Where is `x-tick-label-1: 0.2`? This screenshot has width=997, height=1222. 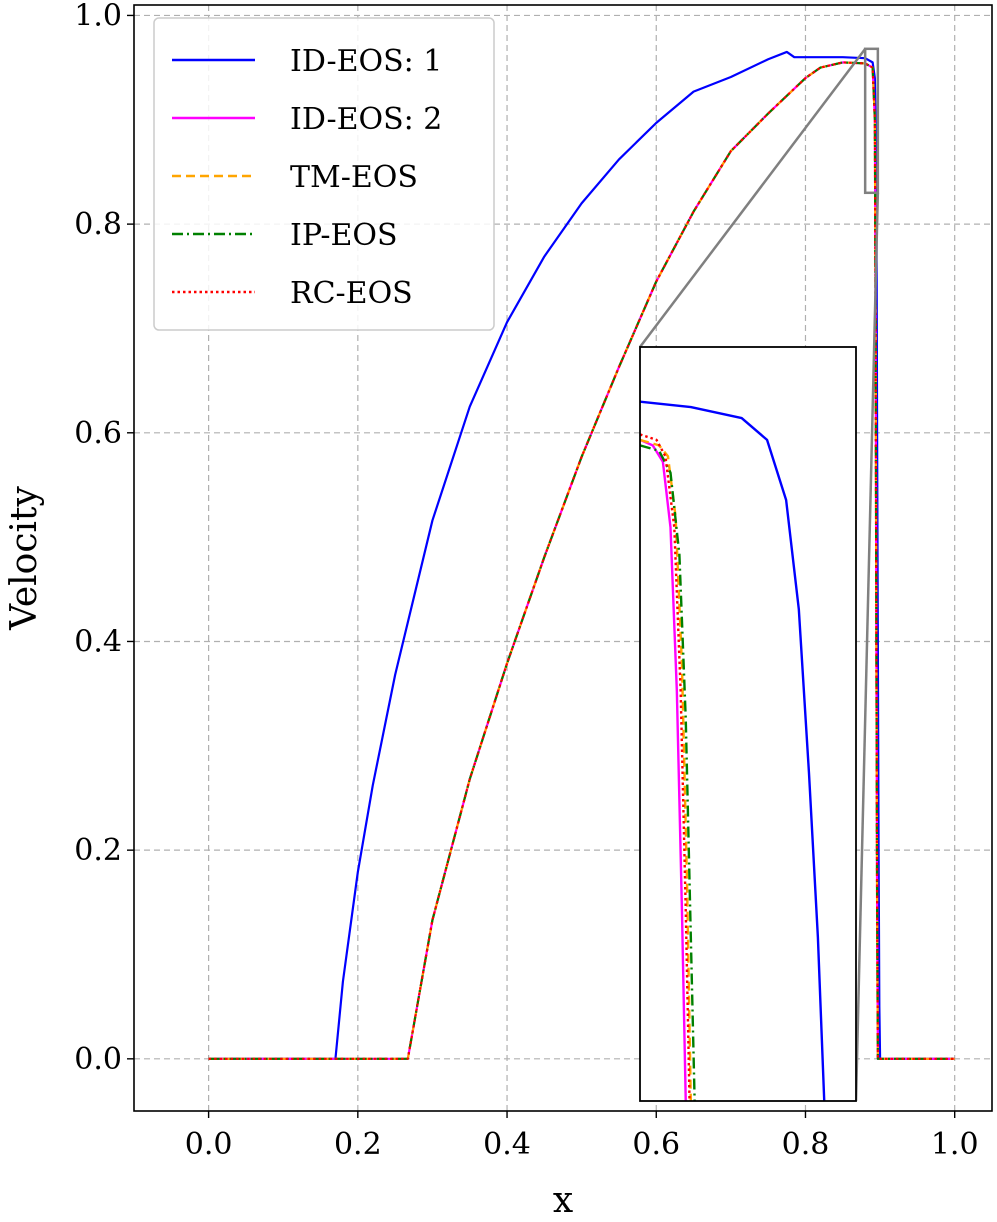
x-tick-label-1: 0.2 is located at coordinates (358, 1144).